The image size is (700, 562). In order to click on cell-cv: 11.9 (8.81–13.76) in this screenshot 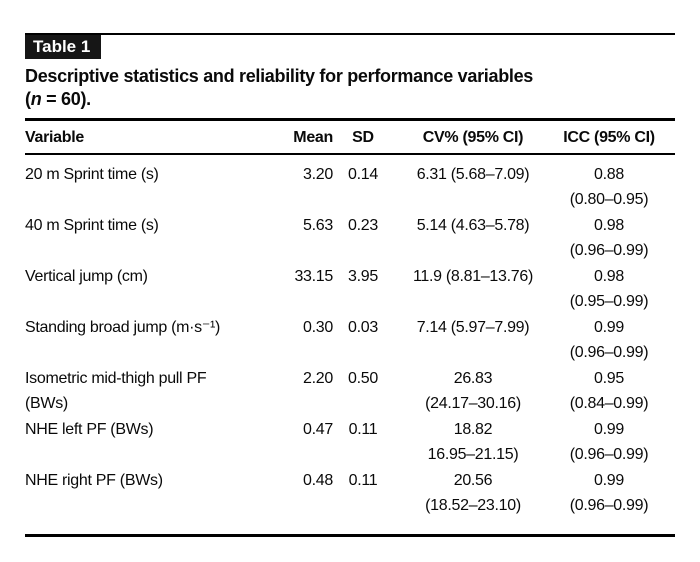, I will do `click(473, 289)`.